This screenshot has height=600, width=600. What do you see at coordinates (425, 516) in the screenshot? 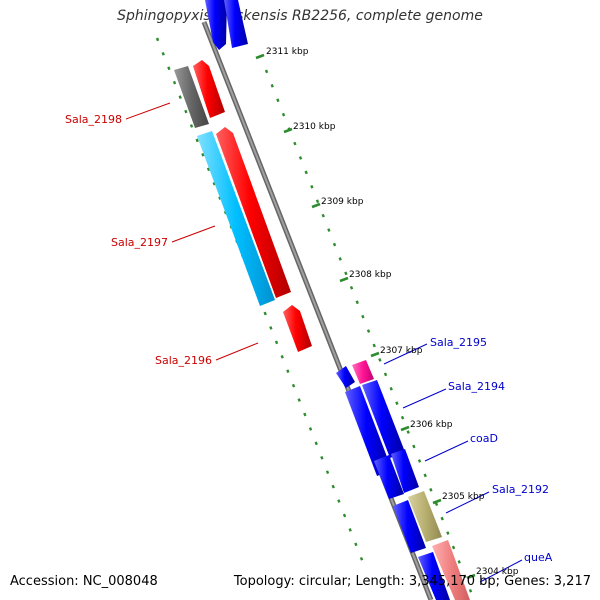
I see `olive-feature` at bounding box center [425, 516].